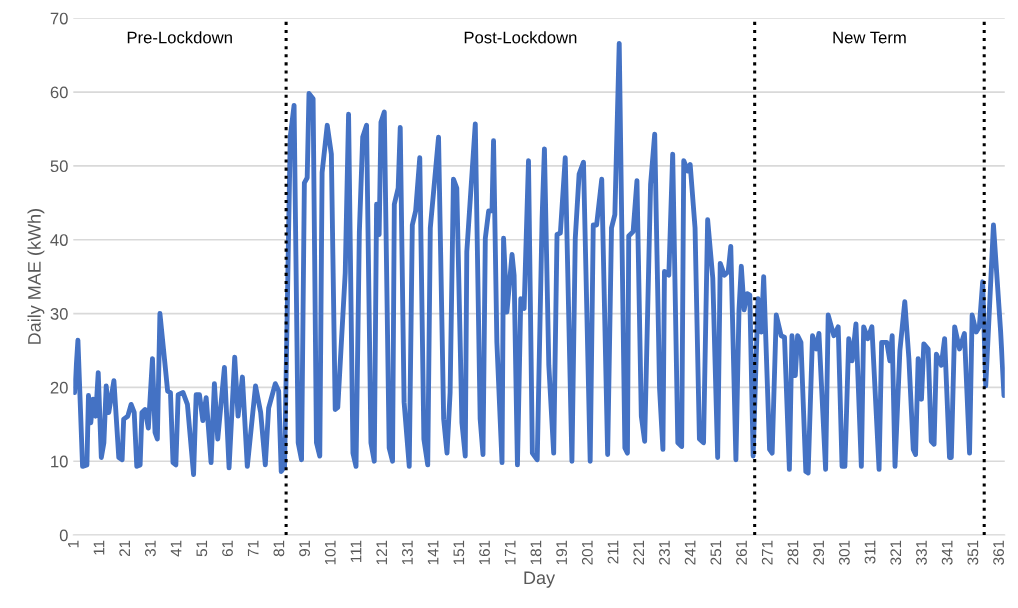 The image size is (1018, 608). I want to click on y-tick-label: 70, so click(59, 18).